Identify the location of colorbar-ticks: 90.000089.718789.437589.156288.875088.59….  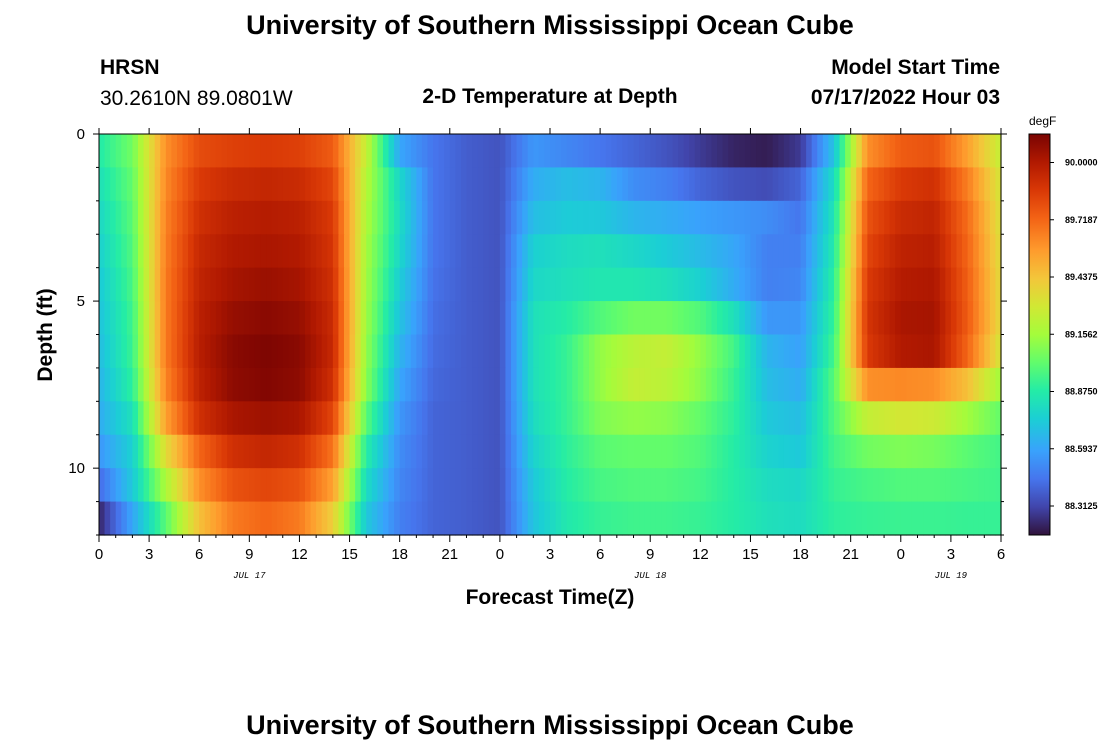
(1074, 334).